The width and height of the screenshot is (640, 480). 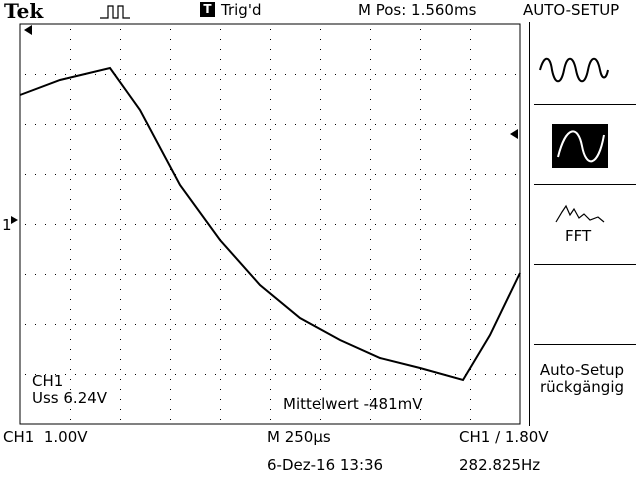 I want to click on menu-title: AUTO-SETUP, so click(x=571, y=10).